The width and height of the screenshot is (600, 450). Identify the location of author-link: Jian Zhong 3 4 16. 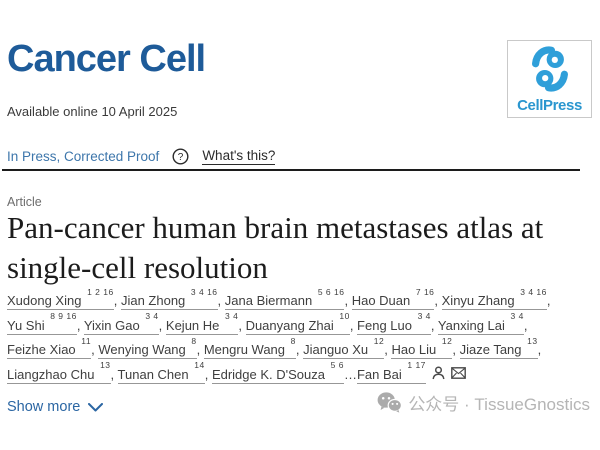
(169, 298).